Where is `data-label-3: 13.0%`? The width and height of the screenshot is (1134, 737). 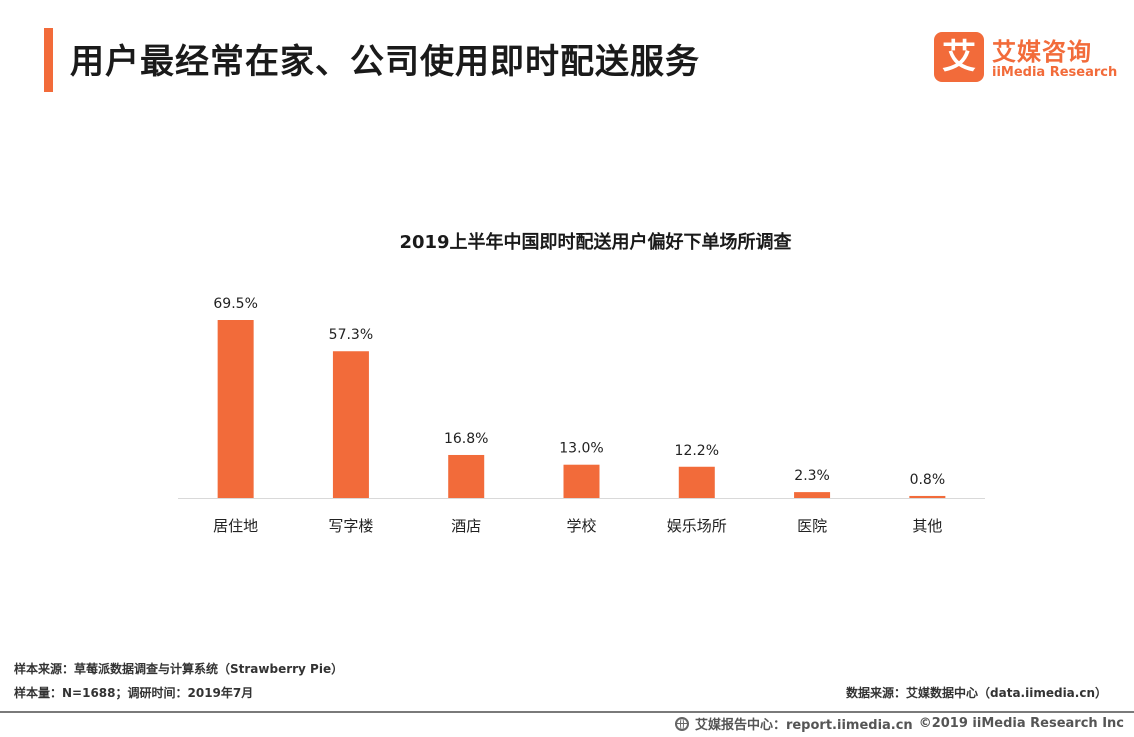
data-label-3: 13.0% is located at coordinates (581, 449).